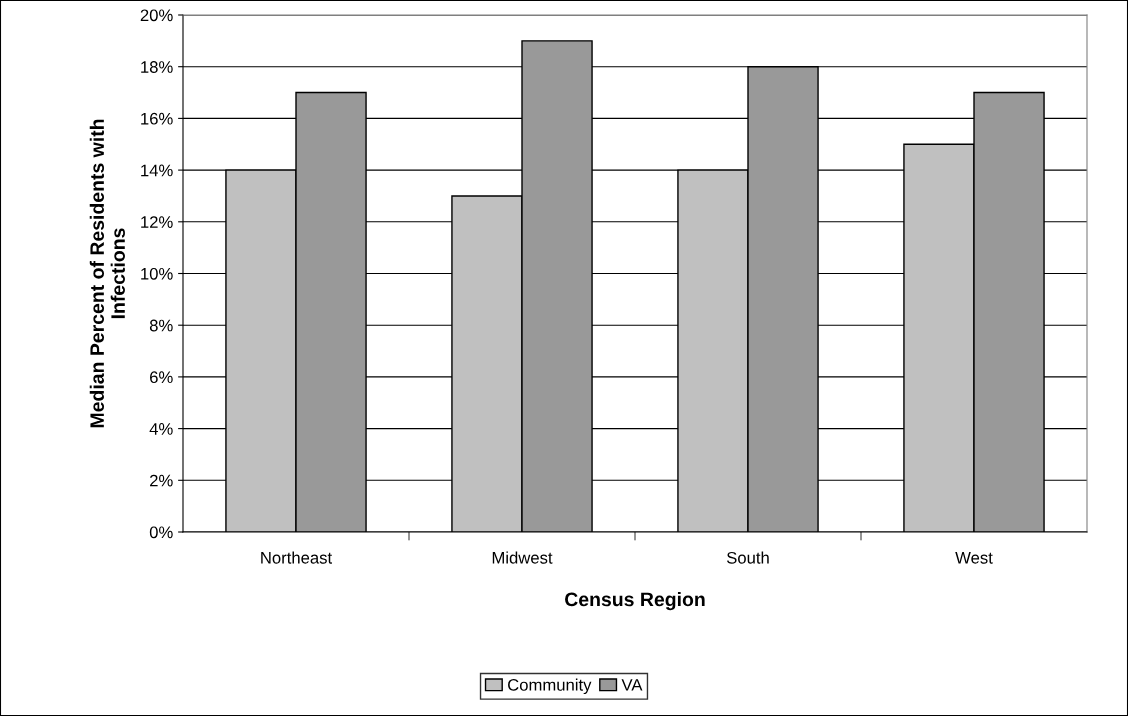 The width and height of the screenshot is (1128, 716). What do you see at coordinates (632, 685) in the screenshot?
I see `legend-label: VA` at bounding box center [632, 685].